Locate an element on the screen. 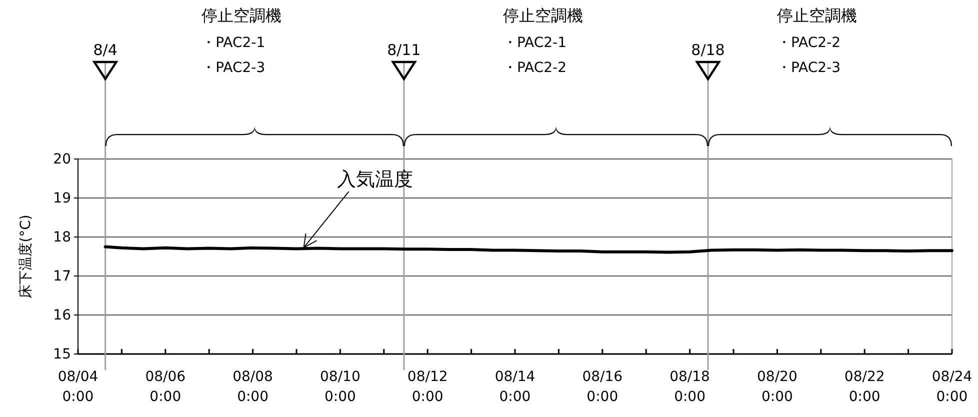 This screenshot has width=978, height=417. x-tick-label: 08/24 0:00 is located at coordinates (952, 387).